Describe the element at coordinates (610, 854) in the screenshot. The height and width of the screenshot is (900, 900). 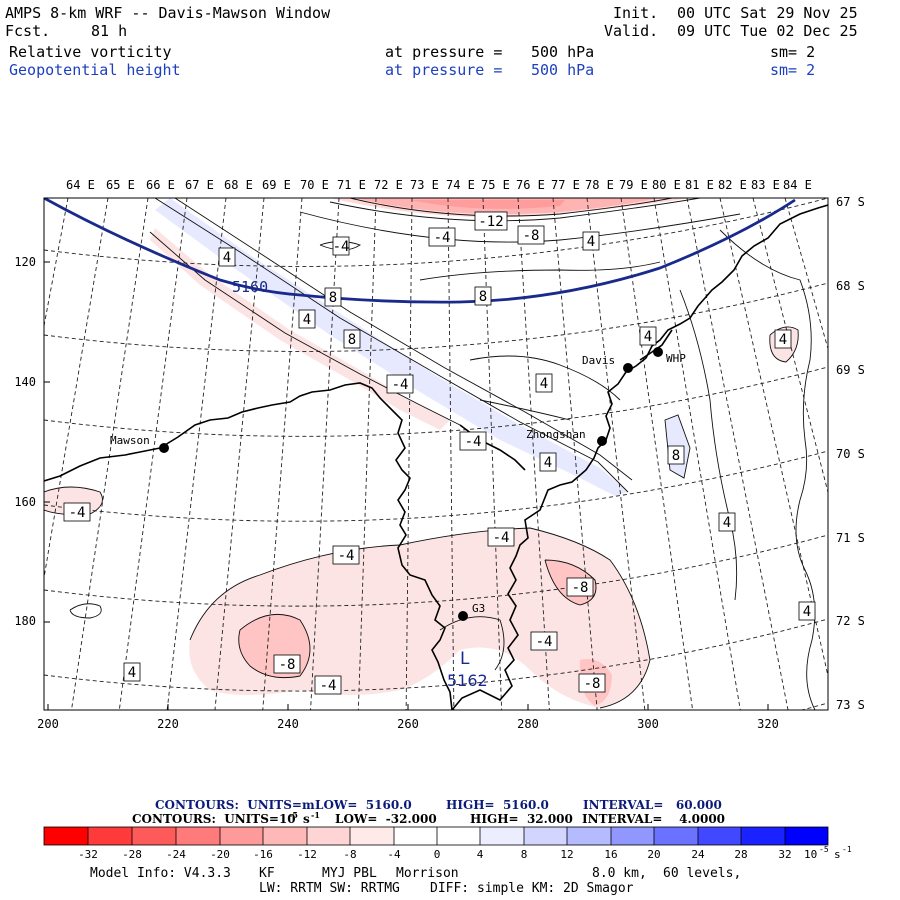
I see `colorbar-label: 16` at that location.